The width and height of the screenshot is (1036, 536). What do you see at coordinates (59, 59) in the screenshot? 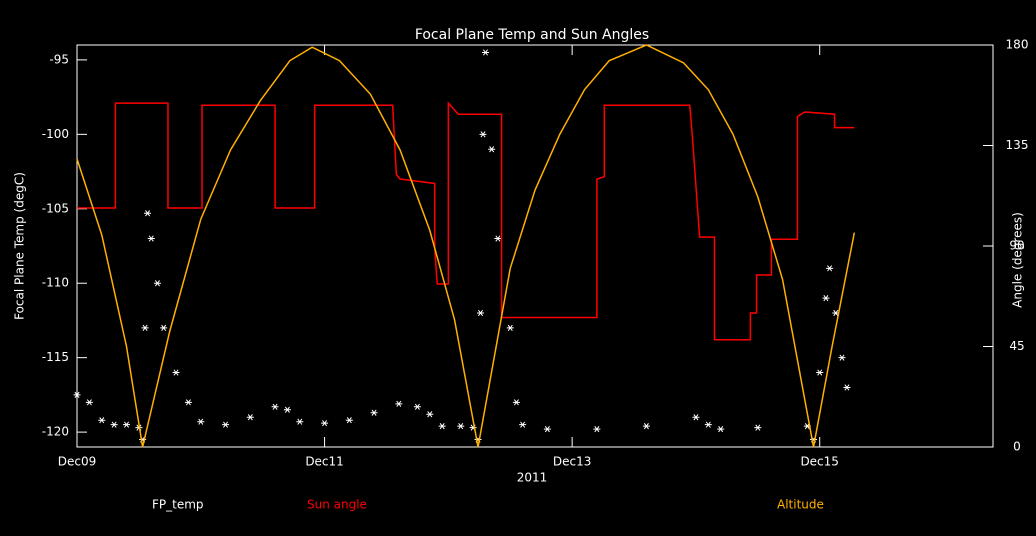
I see `y-tick-label: -95` at bounding box center [59, 59].